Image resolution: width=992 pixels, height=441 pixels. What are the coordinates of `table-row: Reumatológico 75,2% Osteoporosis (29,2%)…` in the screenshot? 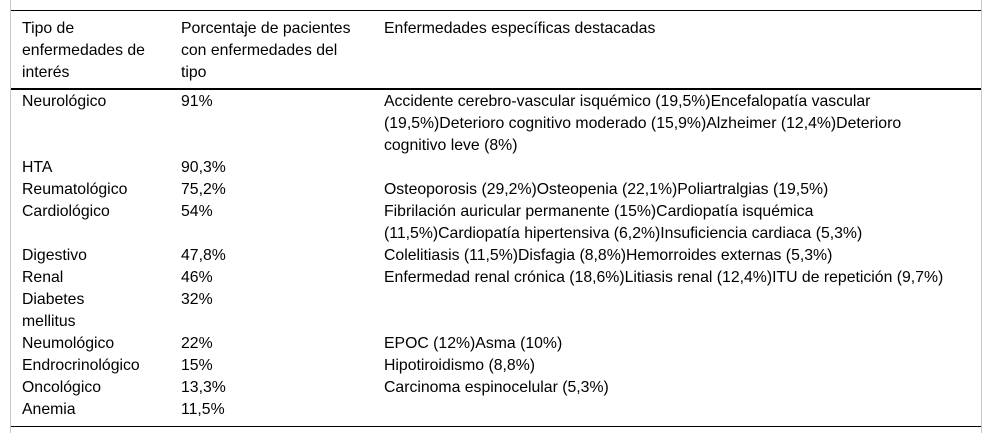 It's located at (501, 190).